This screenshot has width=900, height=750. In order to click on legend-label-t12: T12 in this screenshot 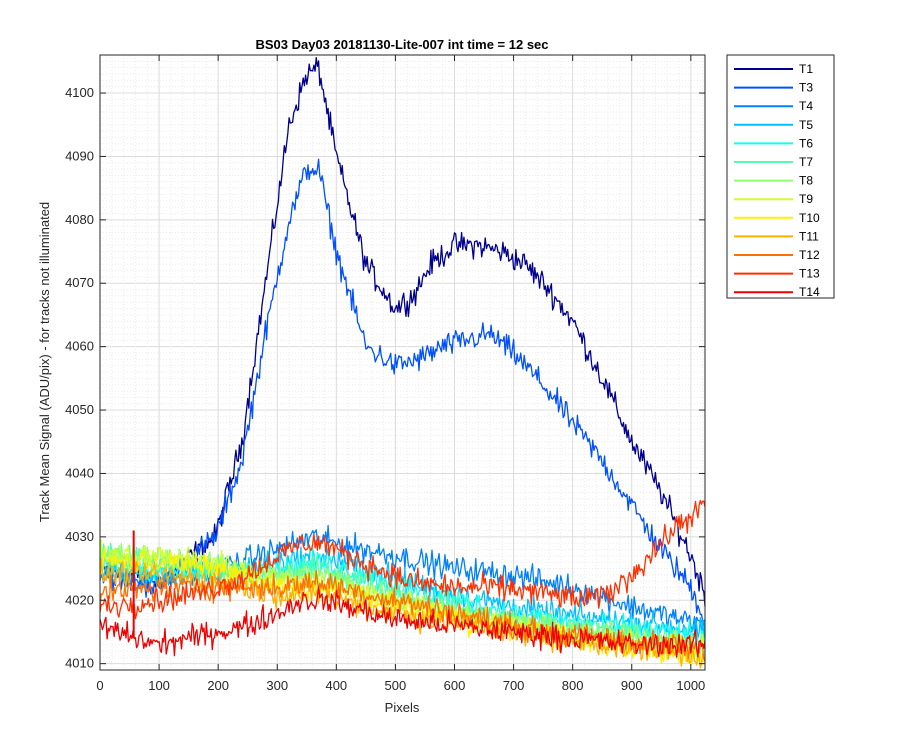, I will do `click(809, 255)`.